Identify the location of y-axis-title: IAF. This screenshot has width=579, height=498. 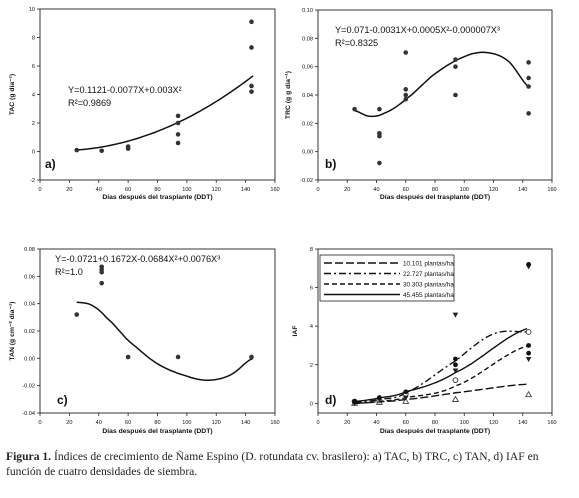
(295, 331).